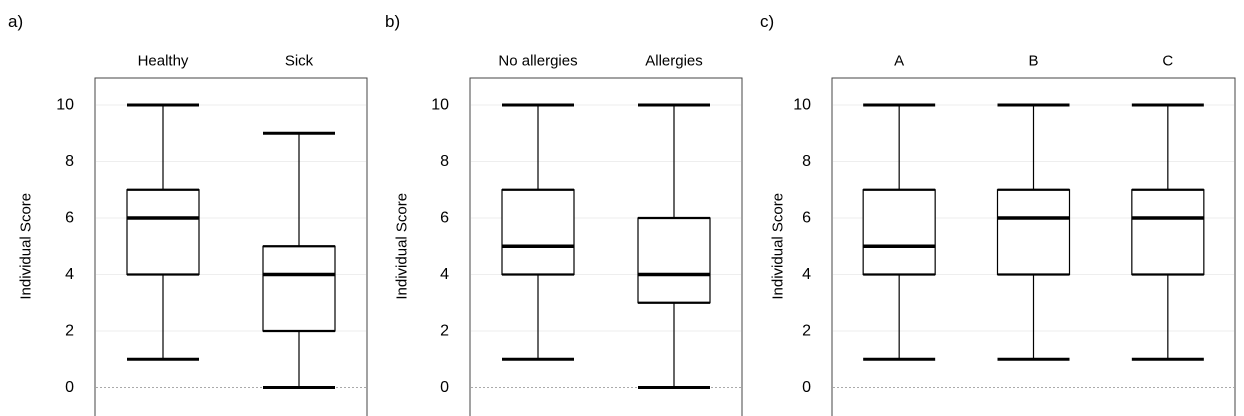  I want to click on box-b: B, so click(1033, 207).